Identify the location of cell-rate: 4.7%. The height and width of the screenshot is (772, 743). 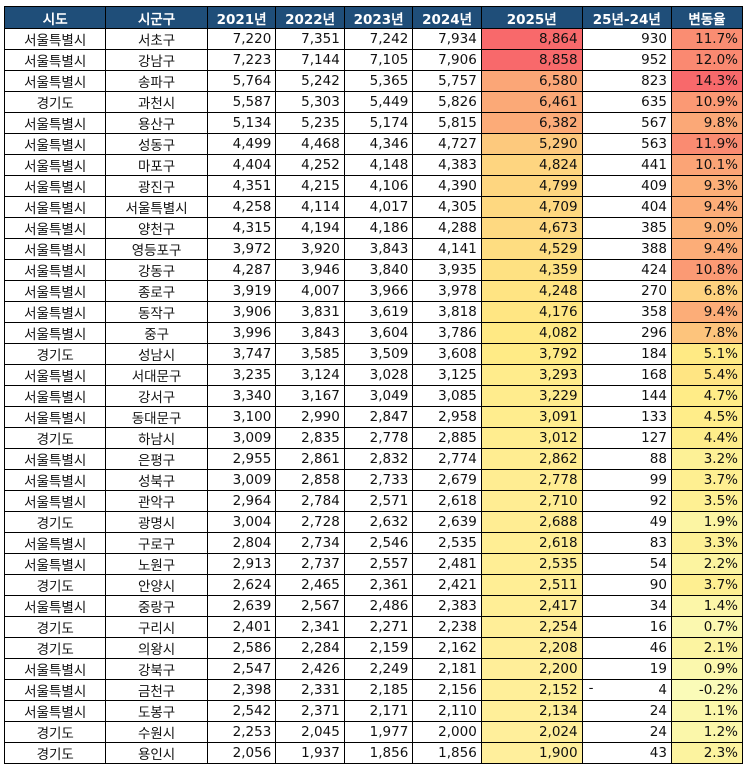
(706, 396).